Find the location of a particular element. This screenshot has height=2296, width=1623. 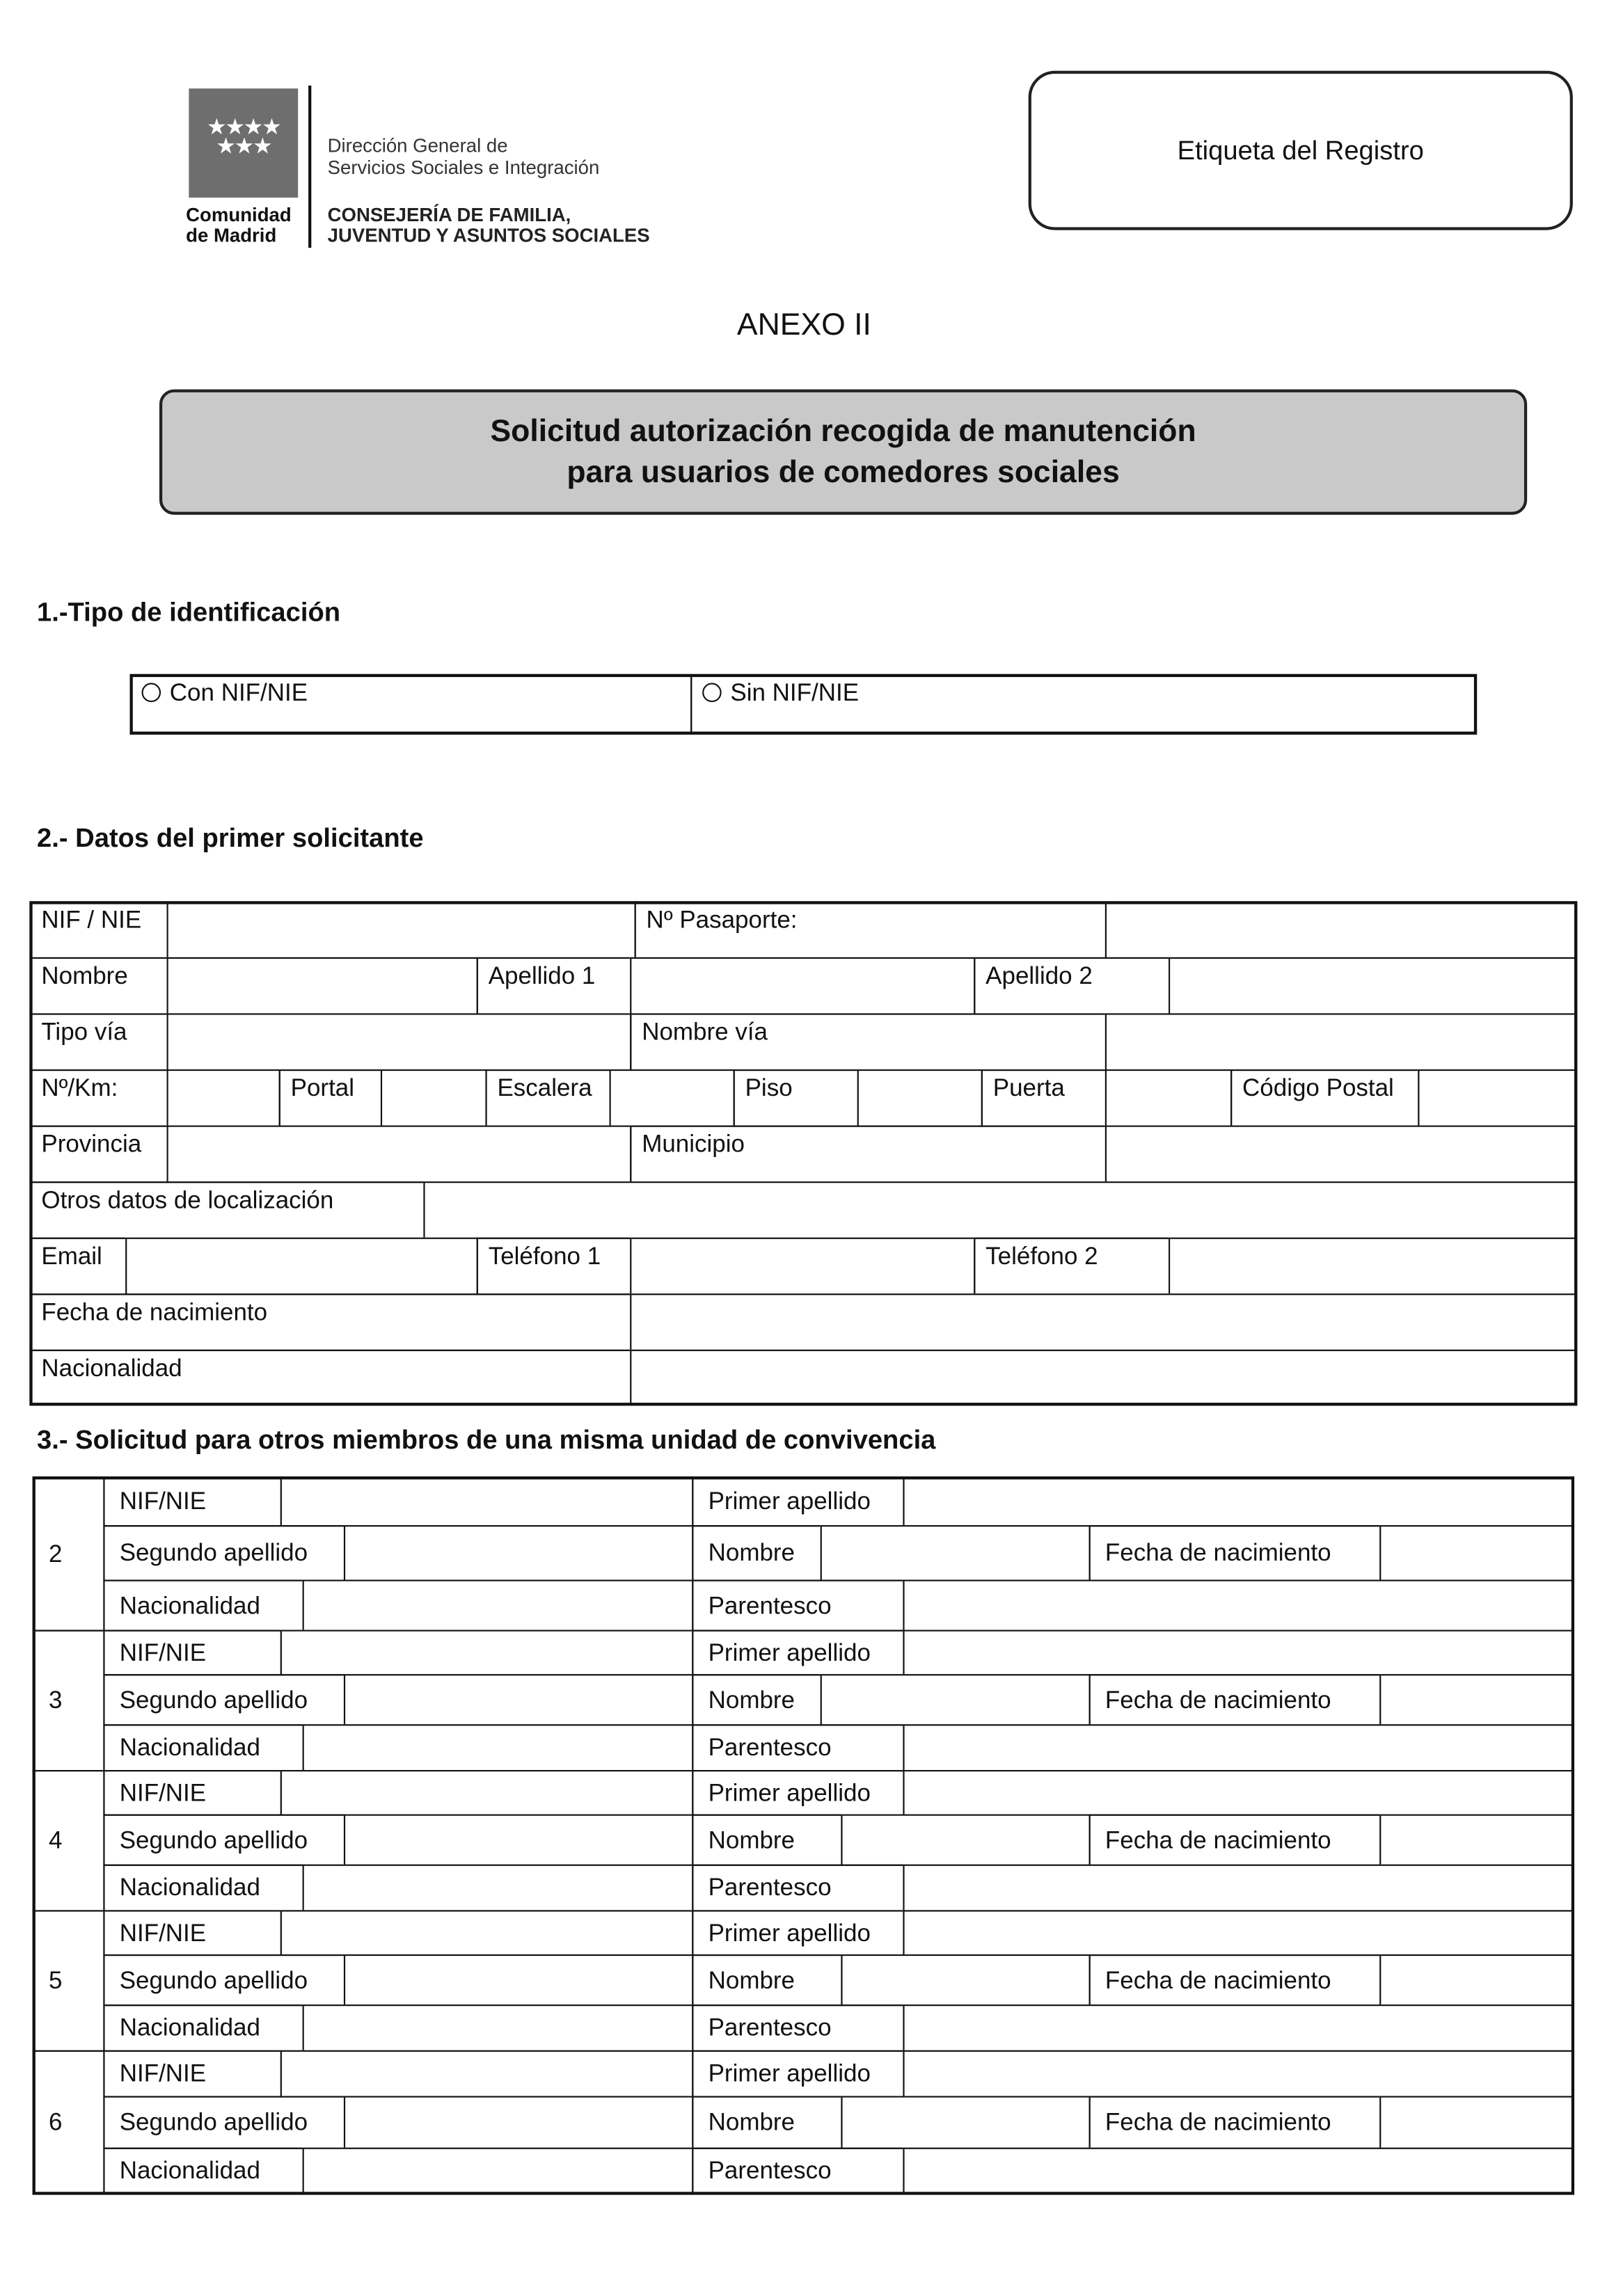

escalera-label: Escalera is located at coordinates (548, 1098).